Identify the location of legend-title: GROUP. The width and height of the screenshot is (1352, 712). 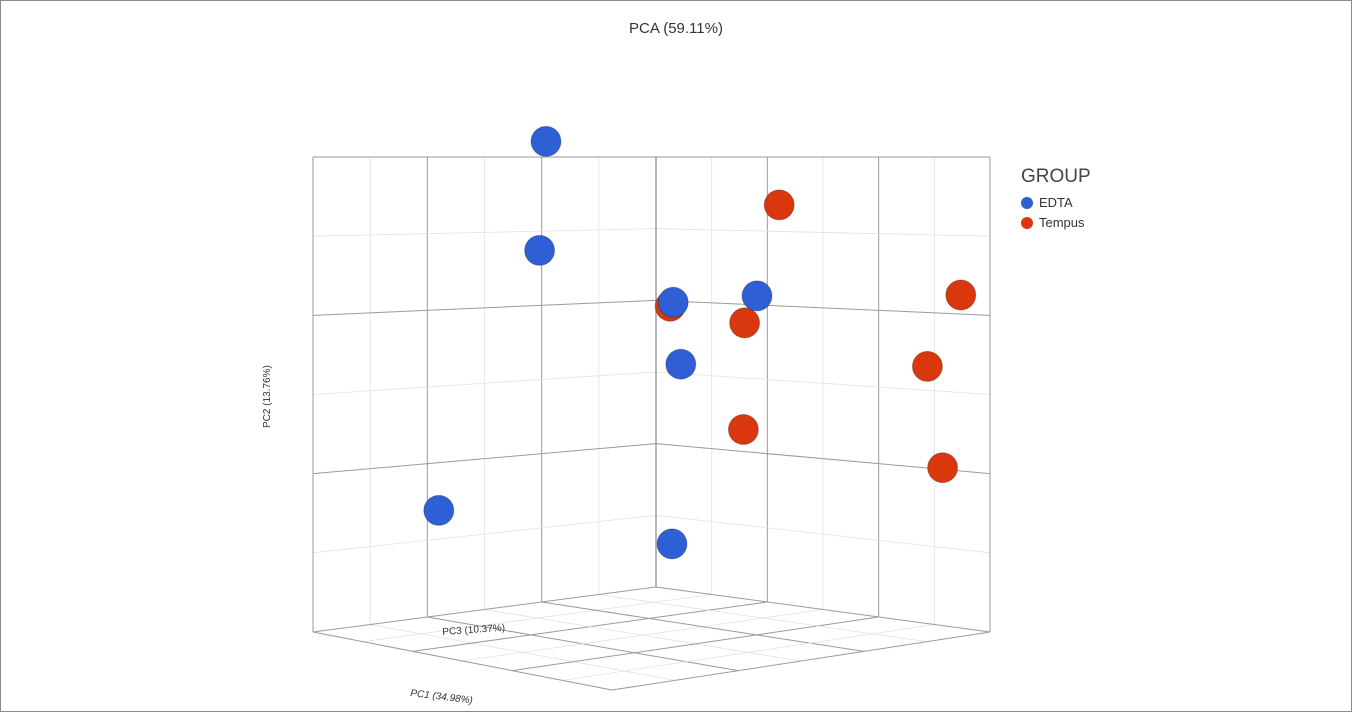
(1056, 176).